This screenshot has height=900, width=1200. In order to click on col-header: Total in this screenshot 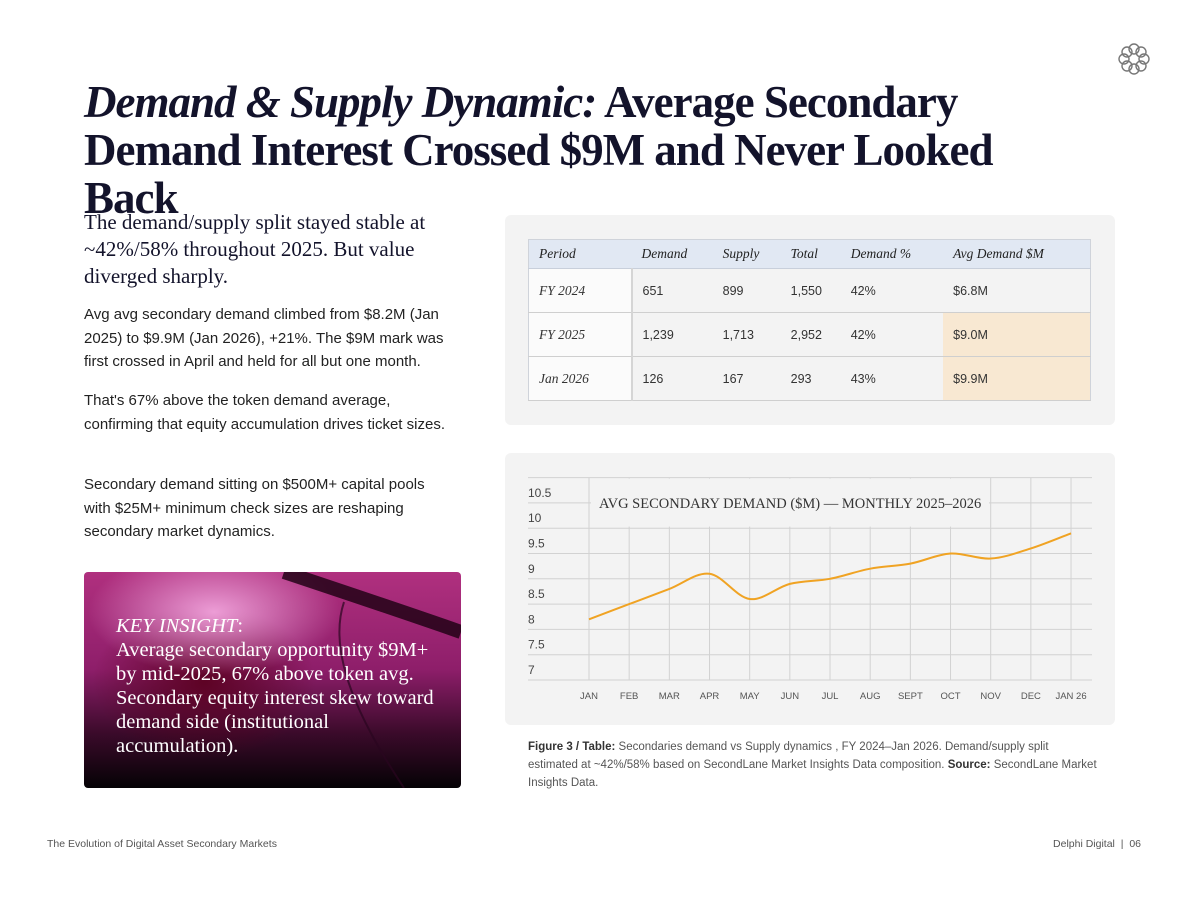, I will do `click(810, 254)`.